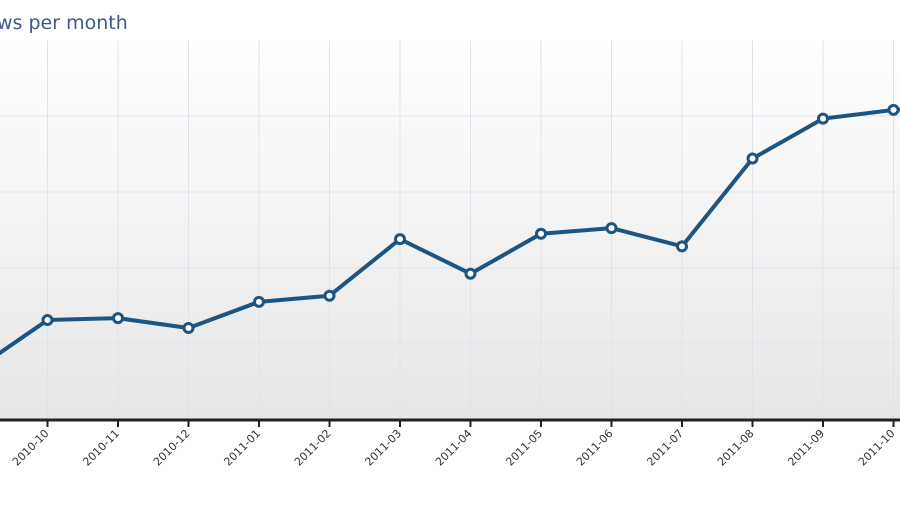  I want to click on x-tick-label: 2011-10, so click(877, 448).